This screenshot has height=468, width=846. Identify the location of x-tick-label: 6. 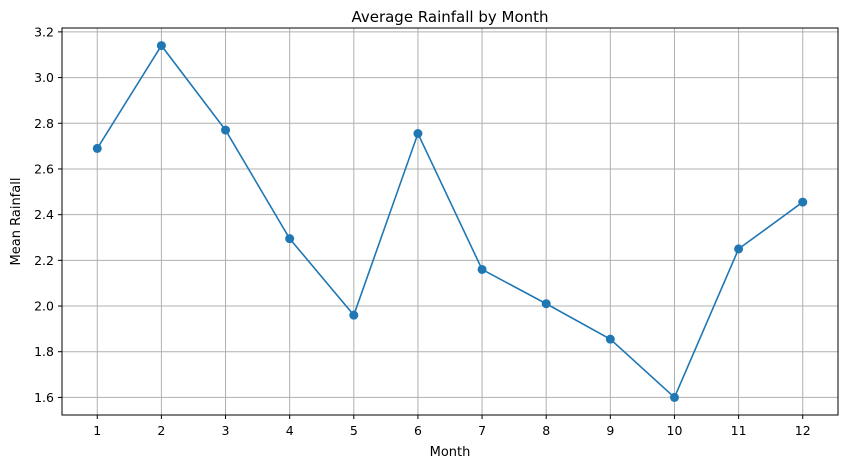
(418, 430).